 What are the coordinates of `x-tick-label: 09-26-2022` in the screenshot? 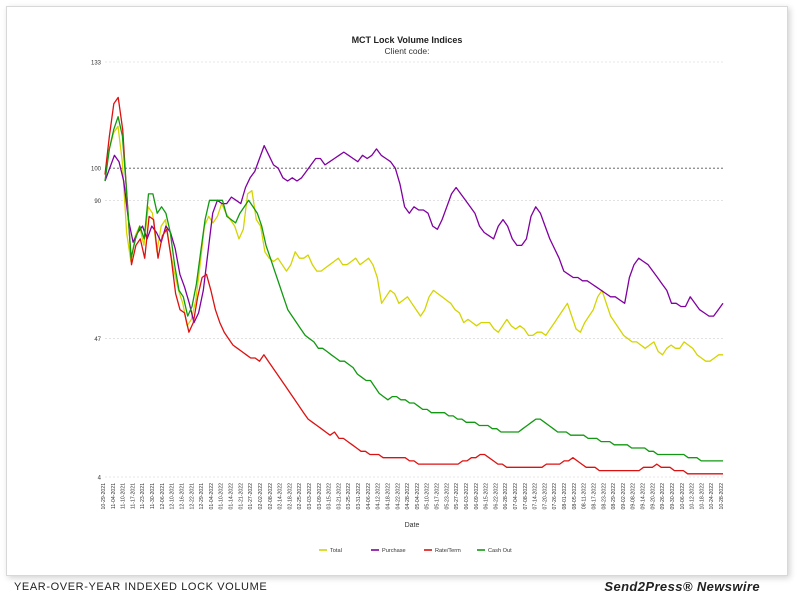 It's located at (663, 496).